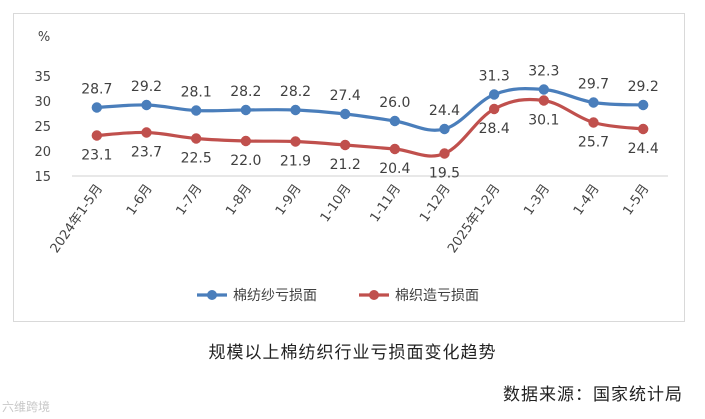 Image resolution: width=705 pixels, height=419 pixels. I want to click on data-label: 23.1, so click(96, 156).